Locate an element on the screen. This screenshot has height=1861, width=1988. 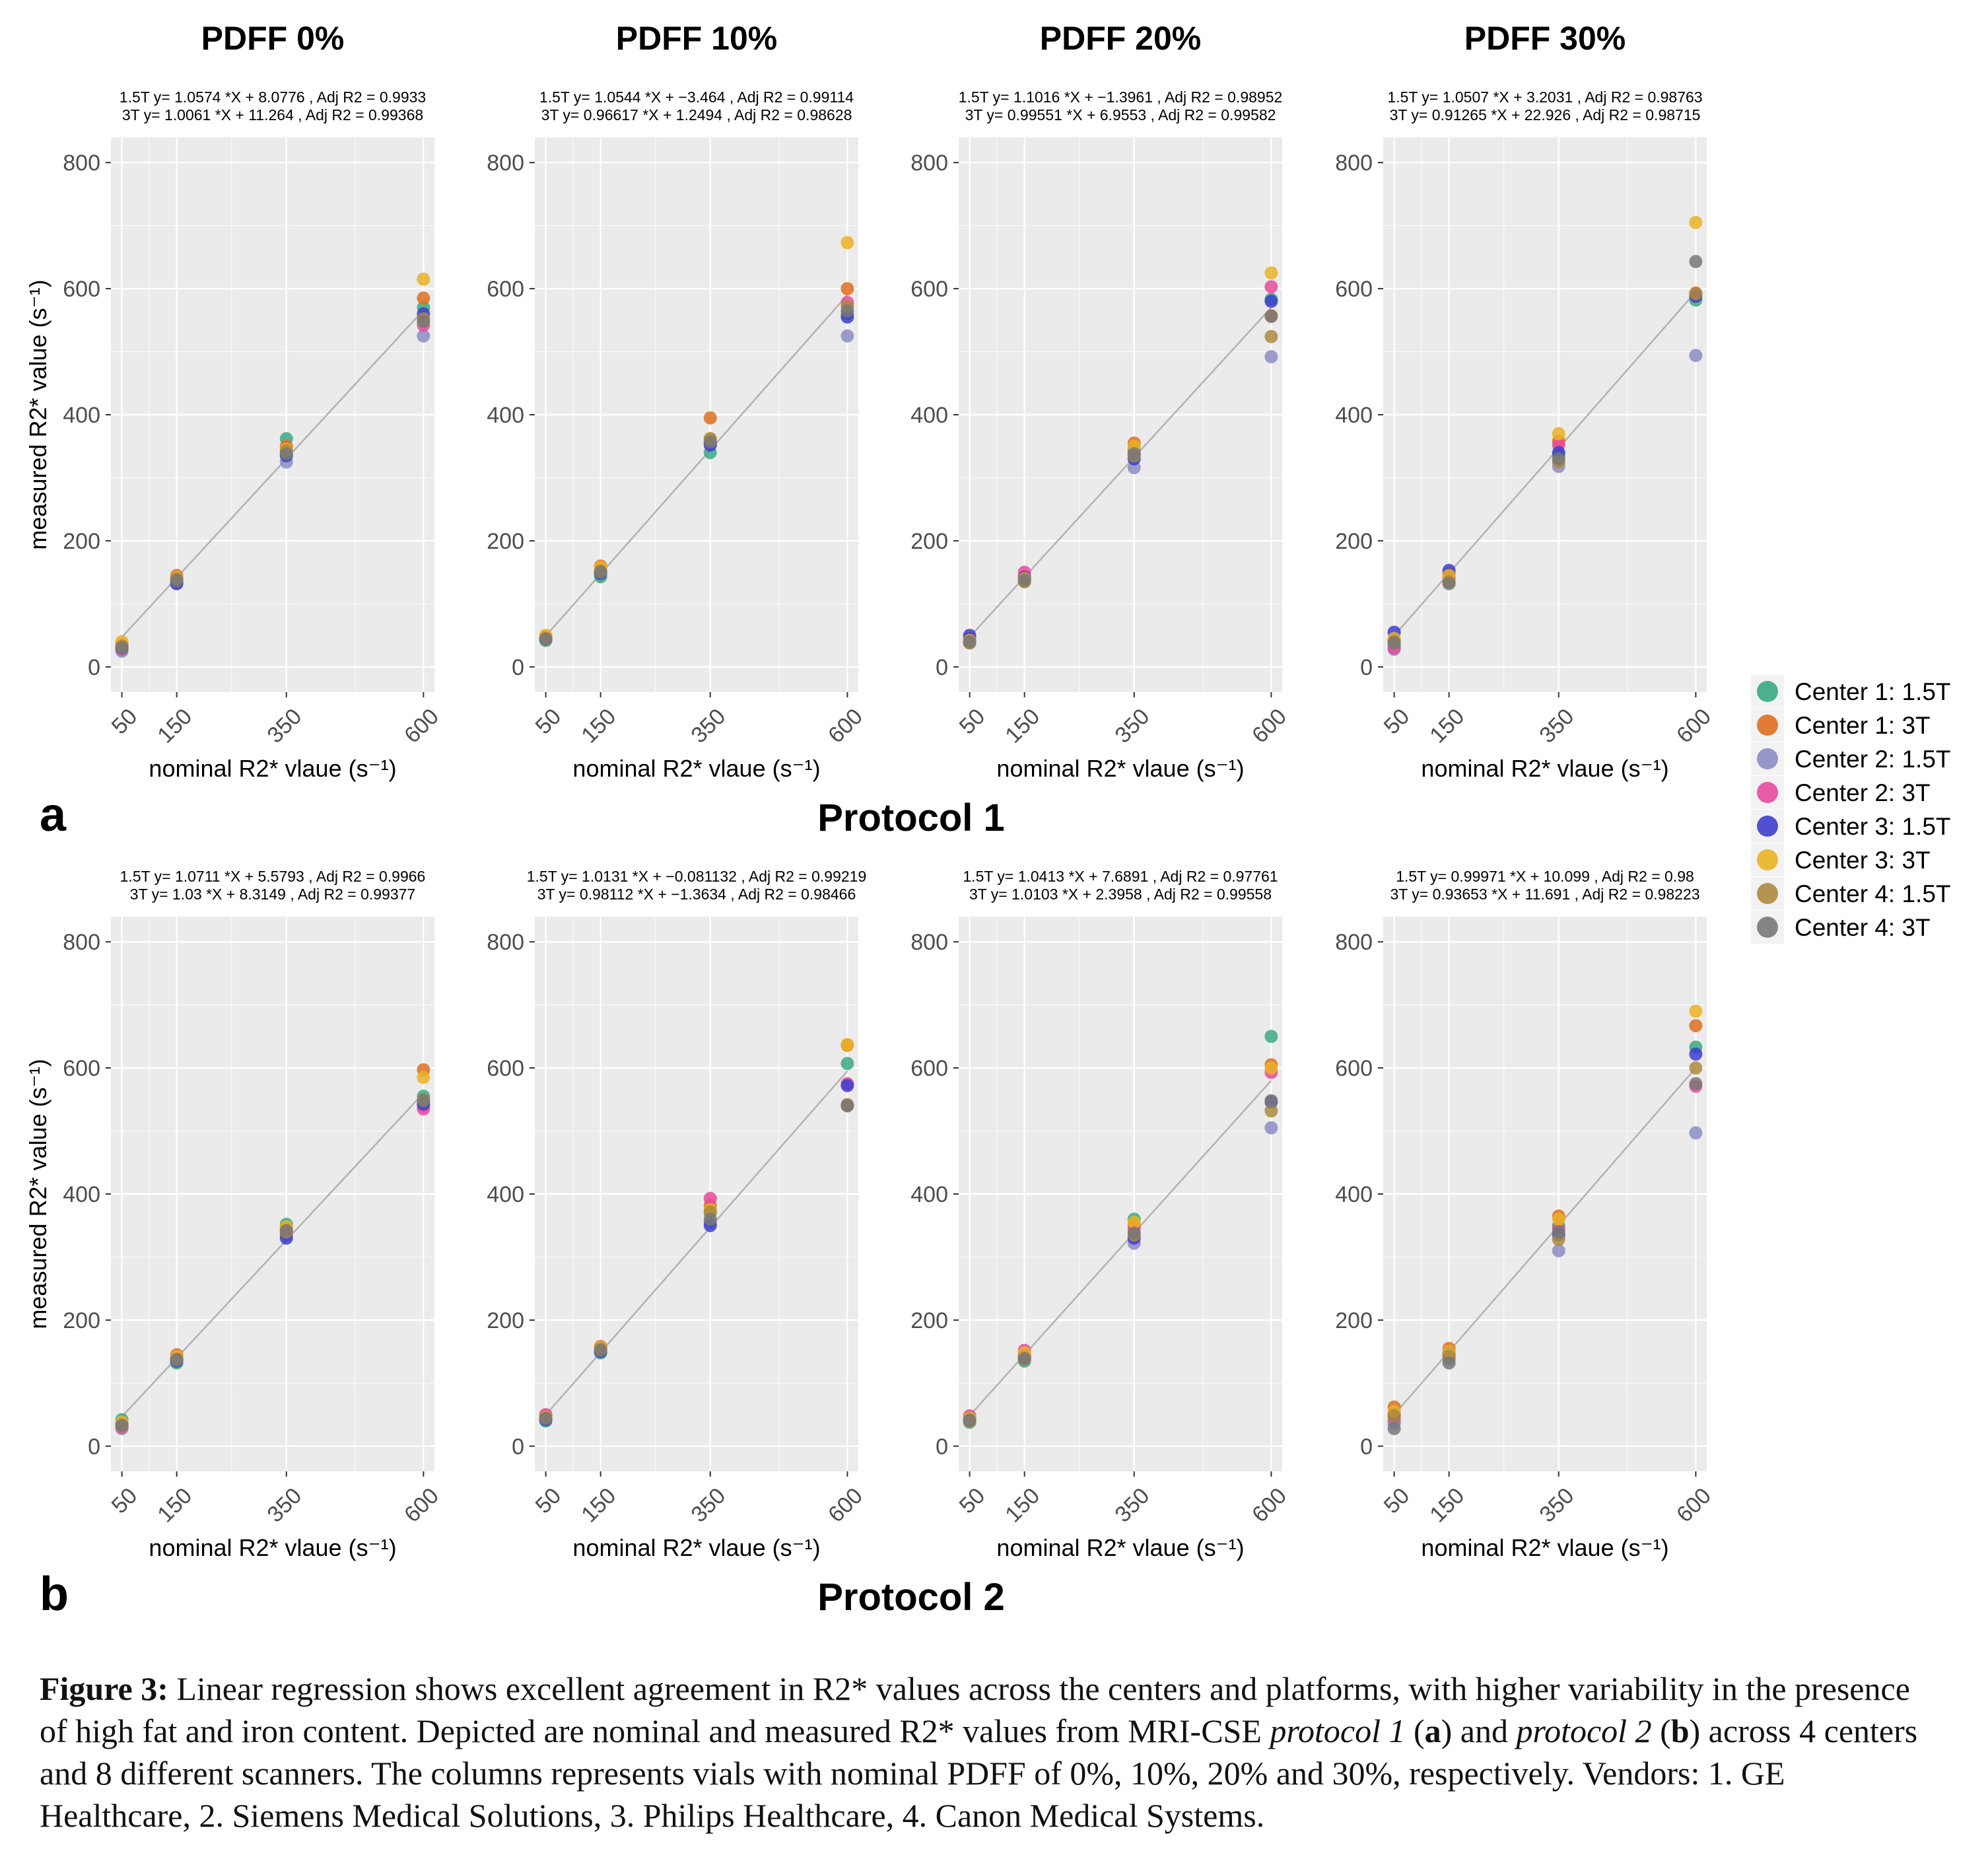
pdff-title: PDFF 10% is located at coordinates (697, 38).